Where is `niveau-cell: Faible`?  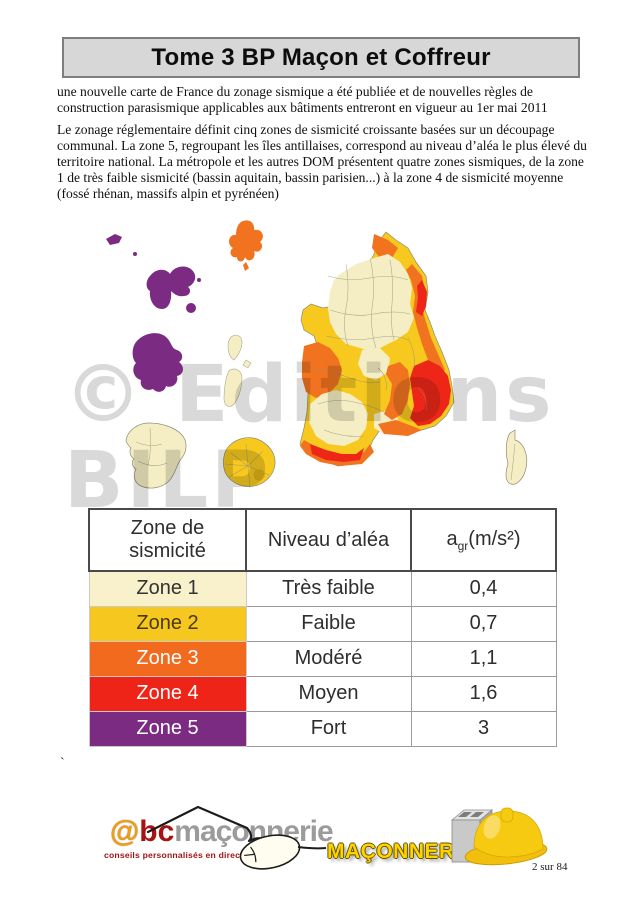 niveau-cell: Faible is located at coordinates (328, 623).